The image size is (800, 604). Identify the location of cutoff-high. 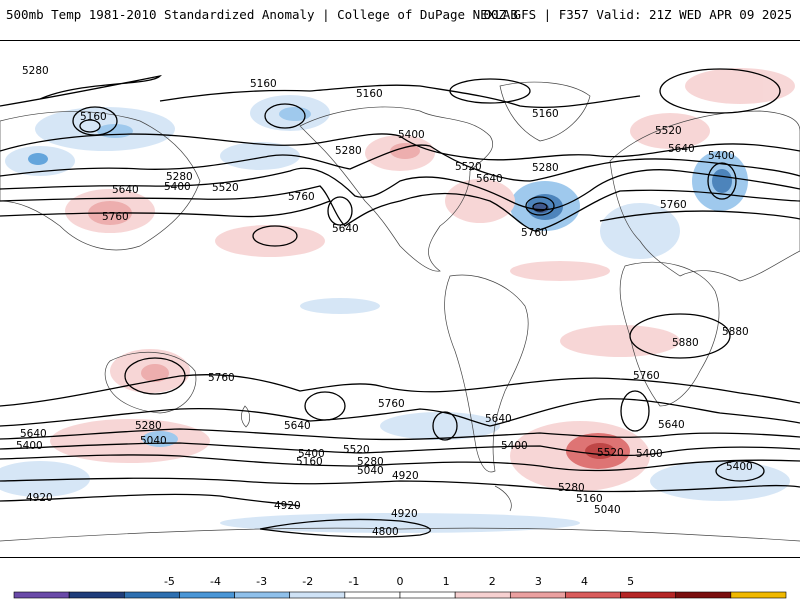
(275, 236).